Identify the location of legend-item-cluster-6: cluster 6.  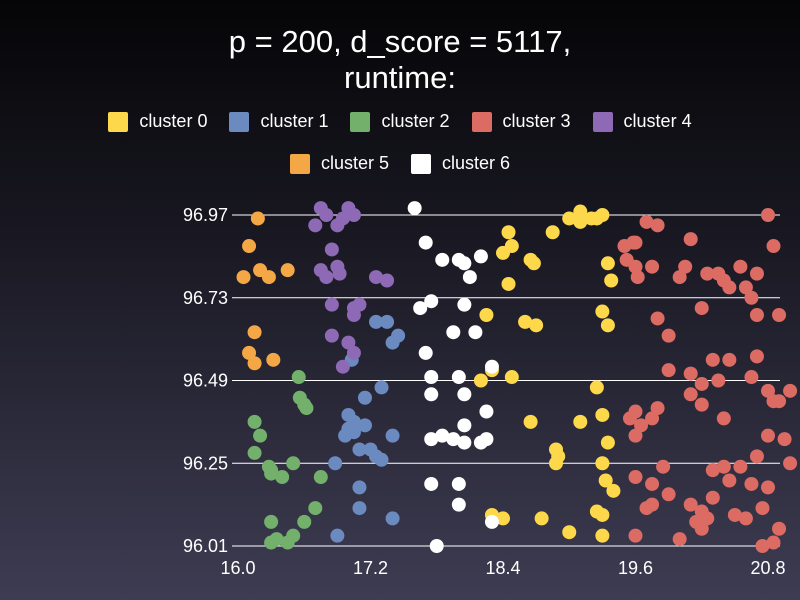
(460, 163).